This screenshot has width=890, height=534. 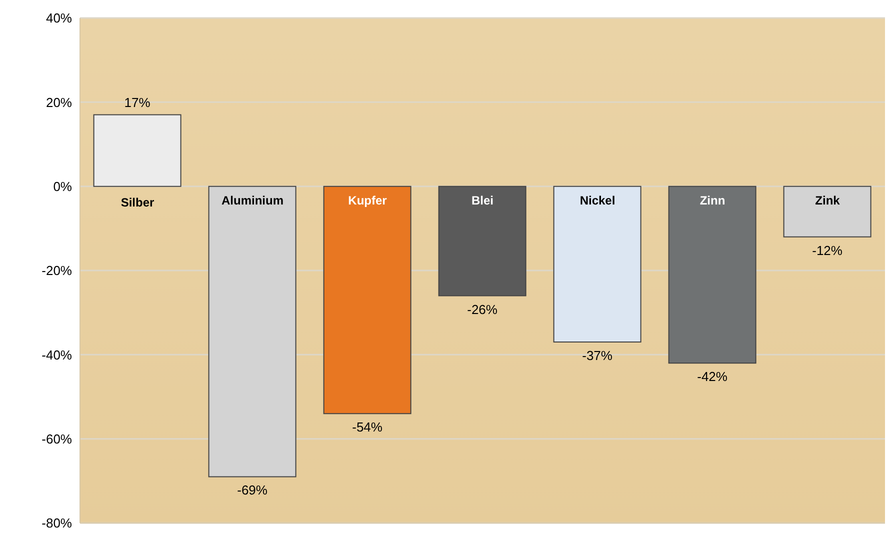 I want to click on x-tick-label: Silber, so click(x=137, y=202).